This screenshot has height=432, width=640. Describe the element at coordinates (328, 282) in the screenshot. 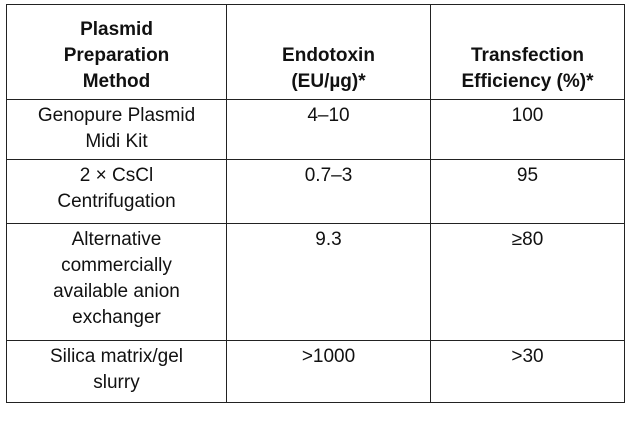

I see `endotoxin-cell: 9.3` at that location.